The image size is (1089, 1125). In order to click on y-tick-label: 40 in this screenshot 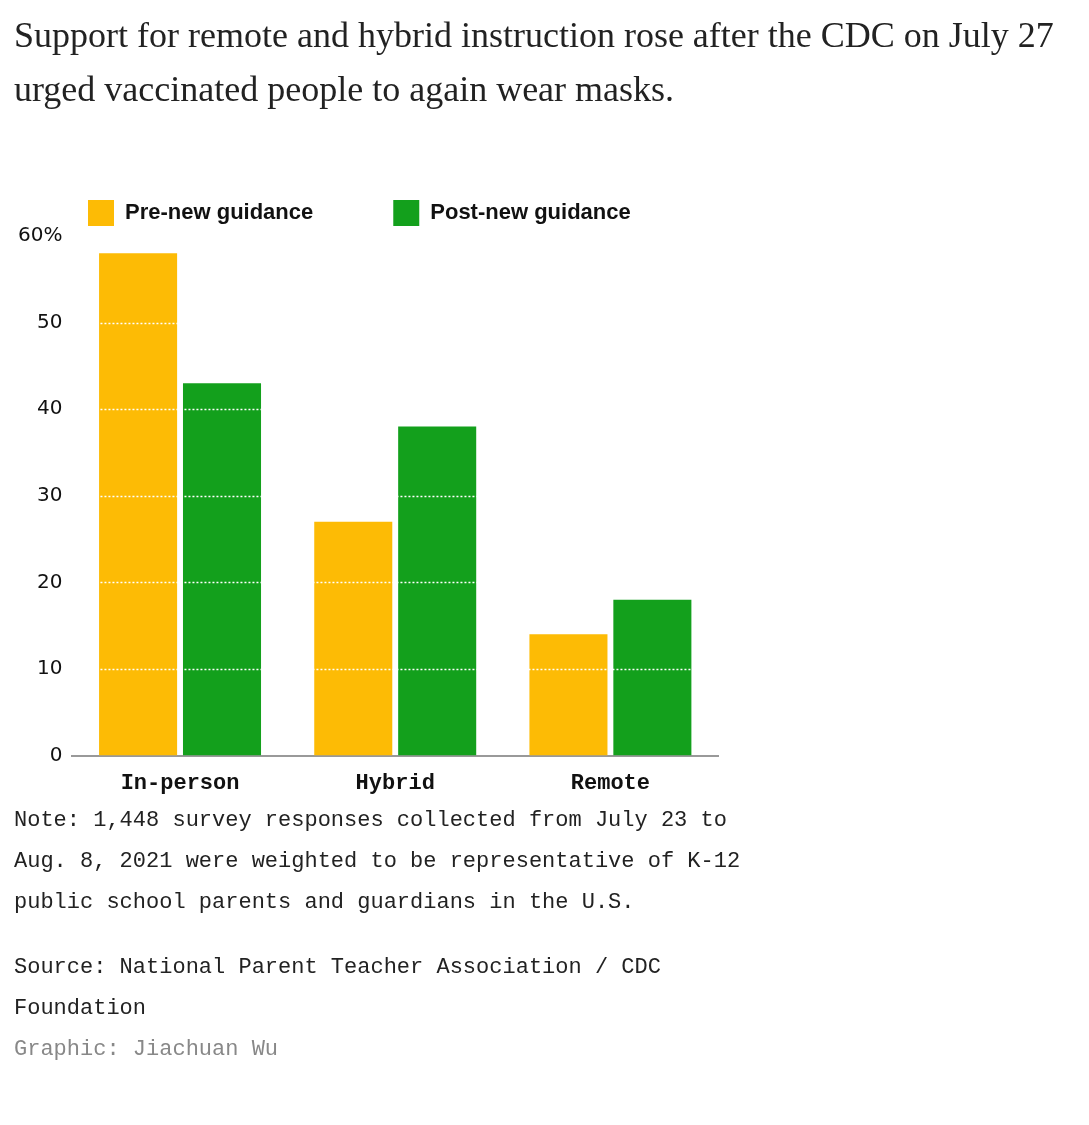, I will do `click(50, 407)`.